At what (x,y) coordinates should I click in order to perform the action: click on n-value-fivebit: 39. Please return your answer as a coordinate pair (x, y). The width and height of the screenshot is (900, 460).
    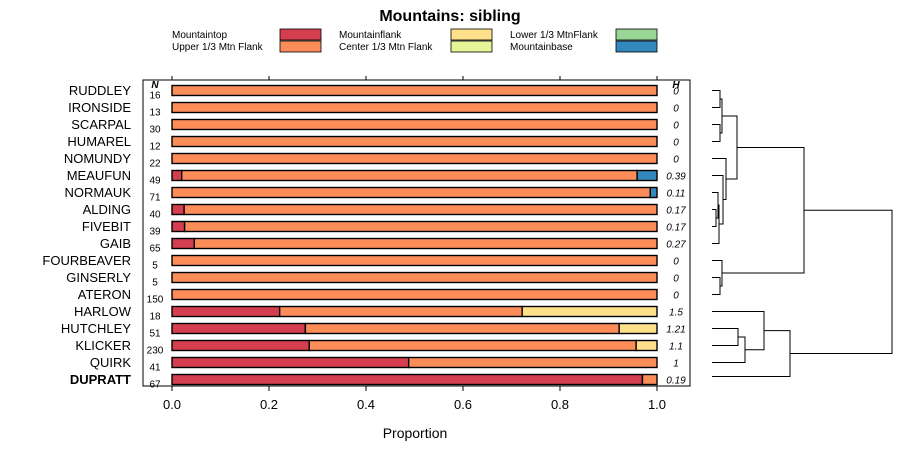
    Looking at the image, I should click on (155, 232).